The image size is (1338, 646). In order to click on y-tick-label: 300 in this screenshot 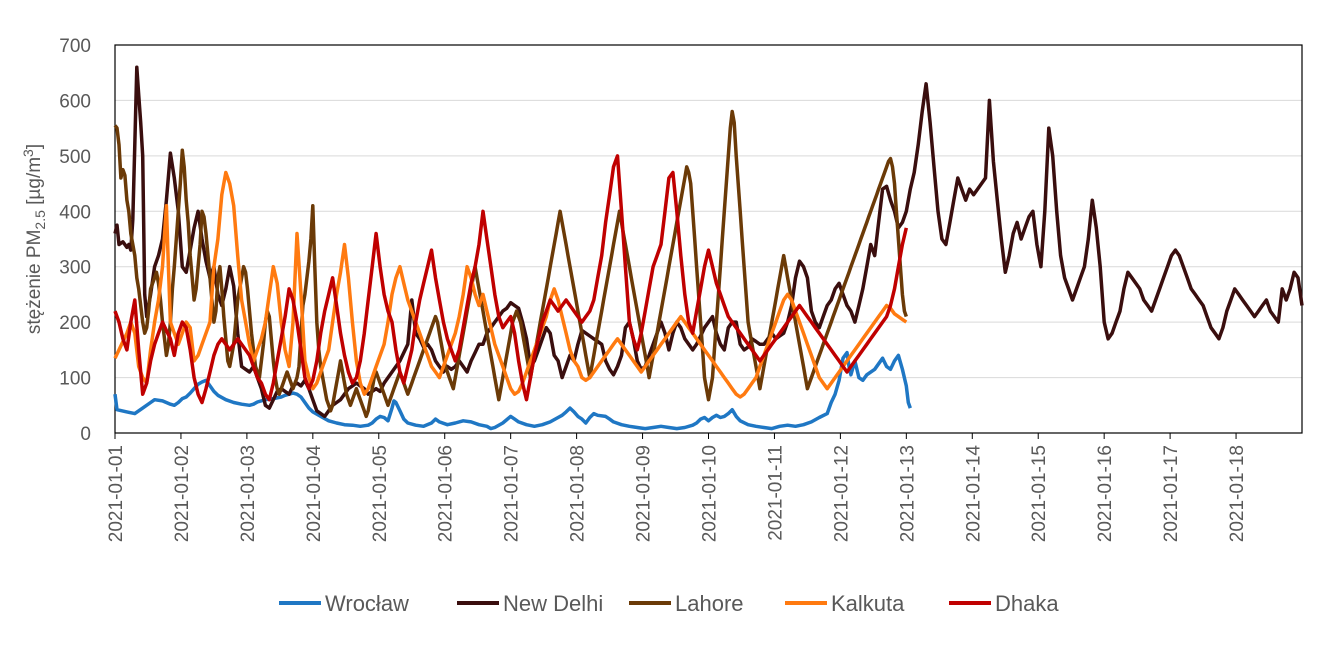, I will do `click(75, 268)`.